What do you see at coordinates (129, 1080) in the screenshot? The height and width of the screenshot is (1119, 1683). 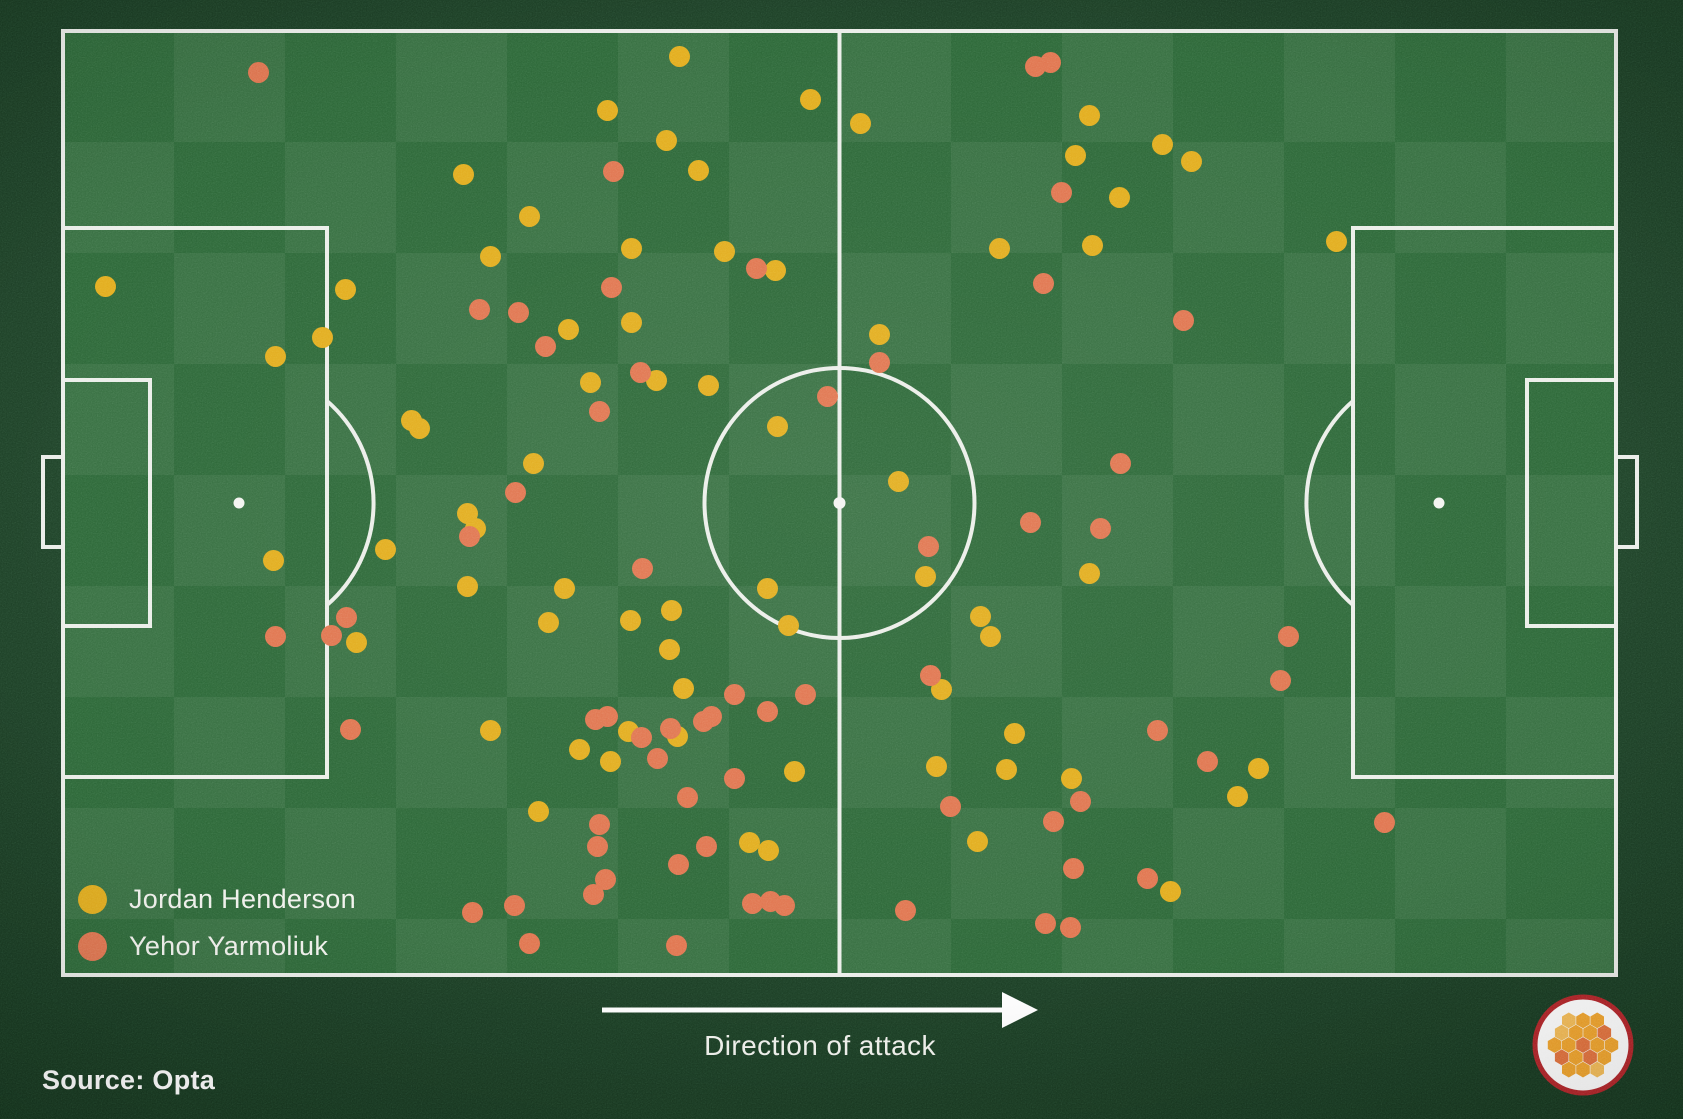 I see `source-credit: Source: Opta` at bounding box center [129, 1080].